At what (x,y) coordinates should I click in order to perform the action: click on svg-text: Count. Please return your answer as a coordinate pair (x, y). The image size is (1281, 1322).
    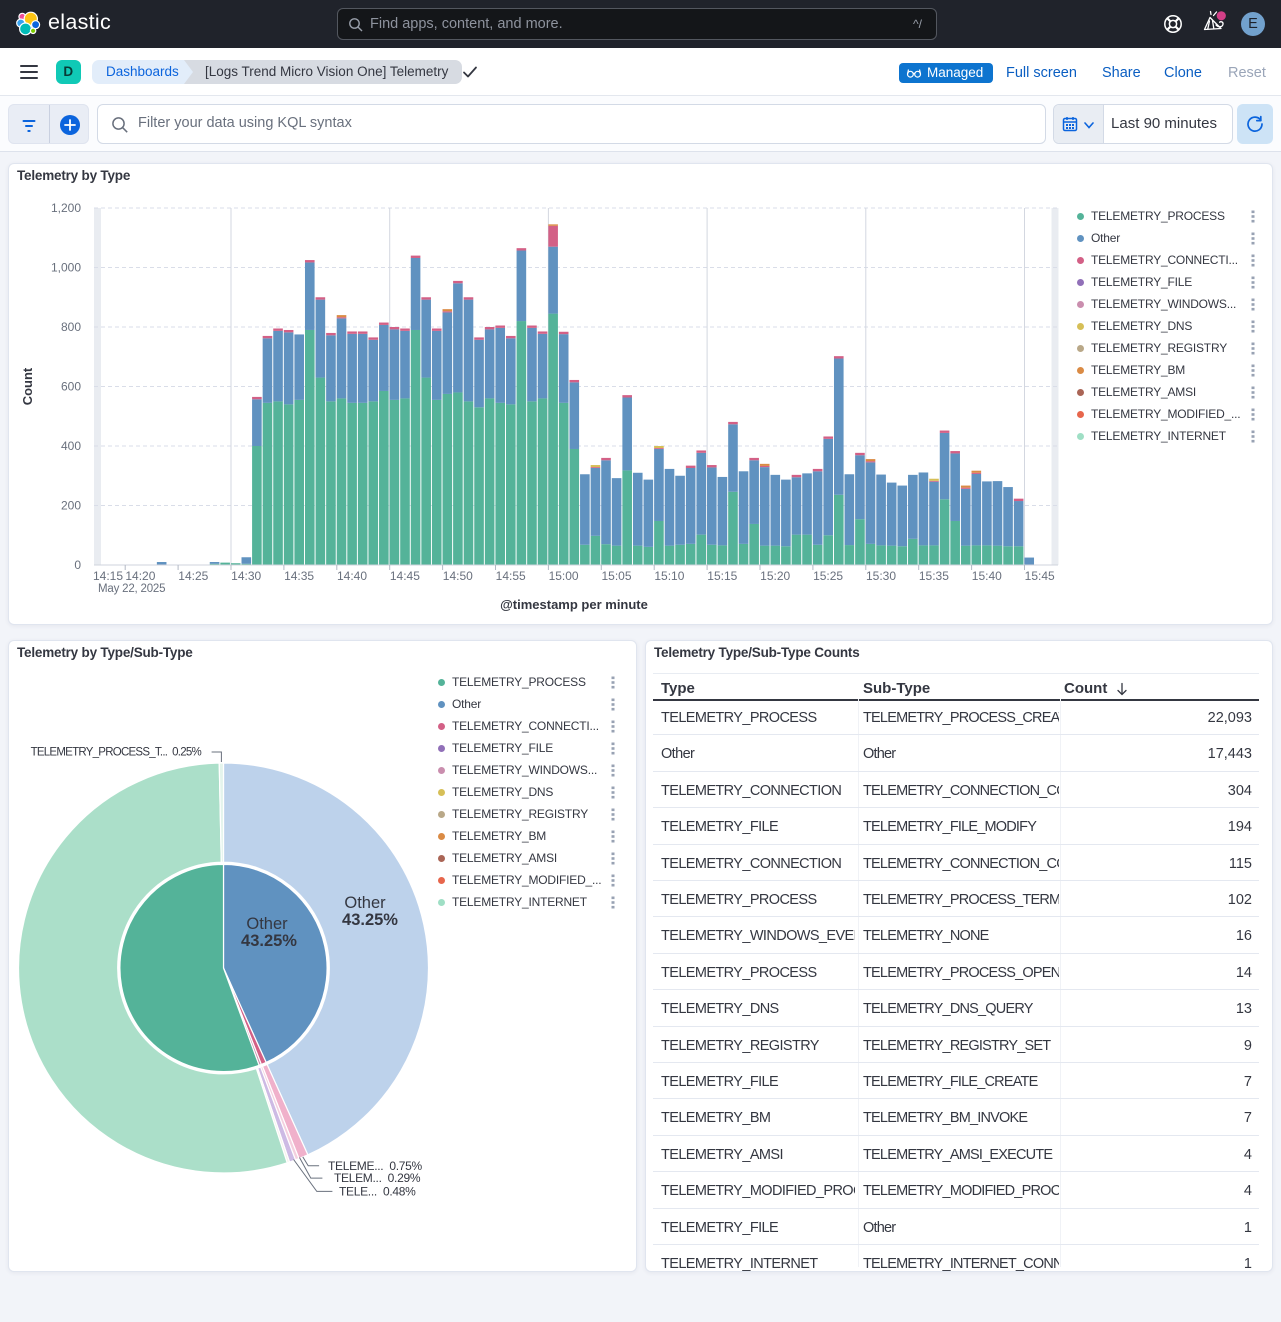
    Looking at the image, I should click on (27, 386).